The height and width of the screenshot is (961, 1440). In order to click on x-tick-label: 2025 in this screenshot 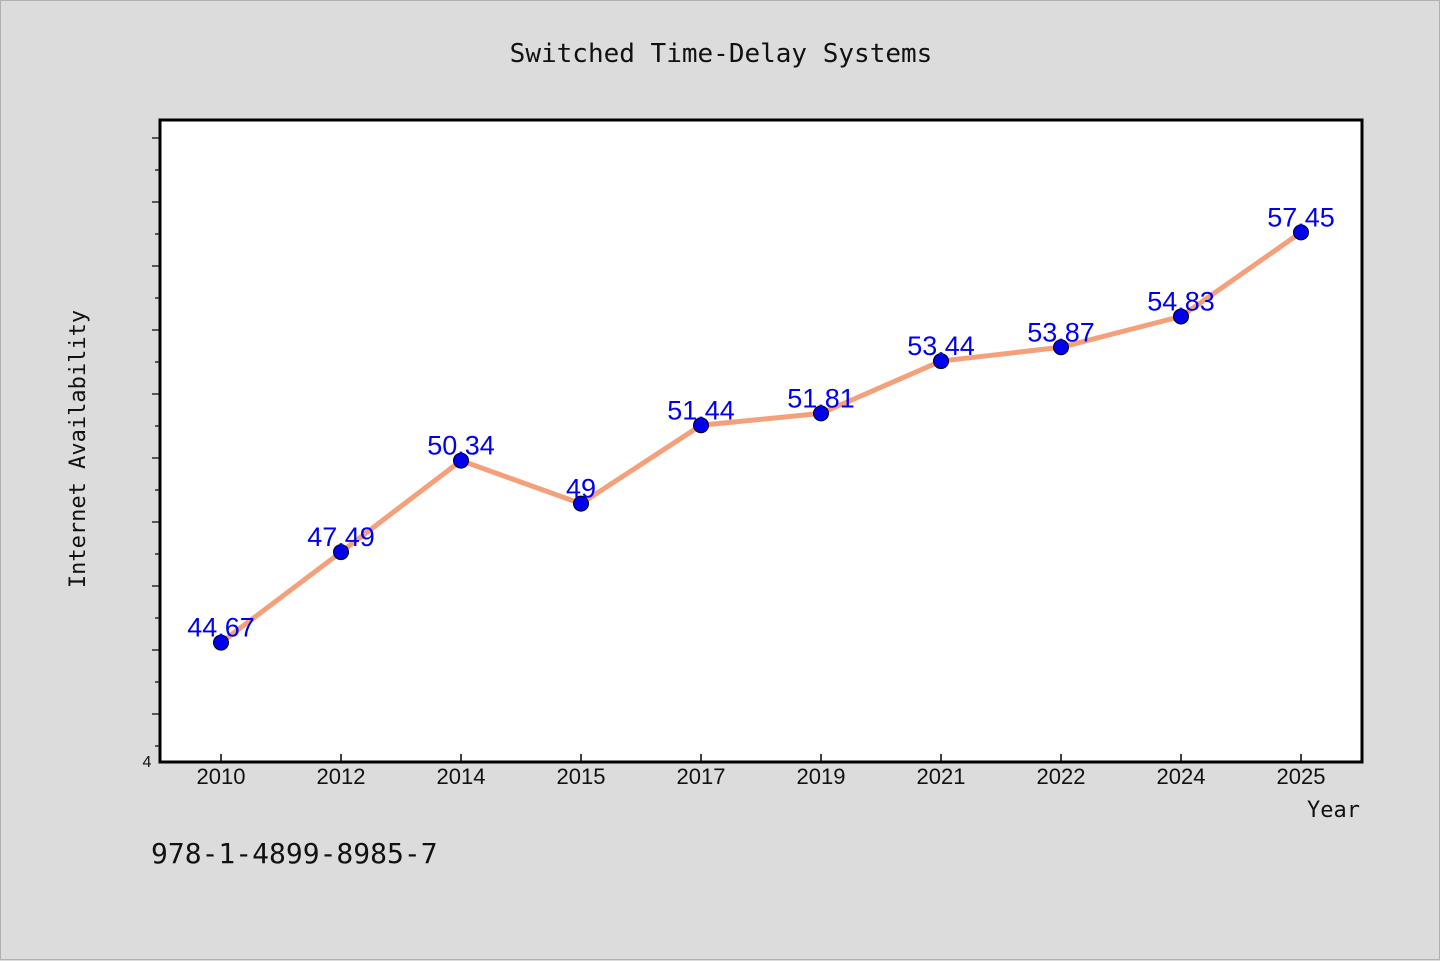, I will do `click(1301, 776)`.